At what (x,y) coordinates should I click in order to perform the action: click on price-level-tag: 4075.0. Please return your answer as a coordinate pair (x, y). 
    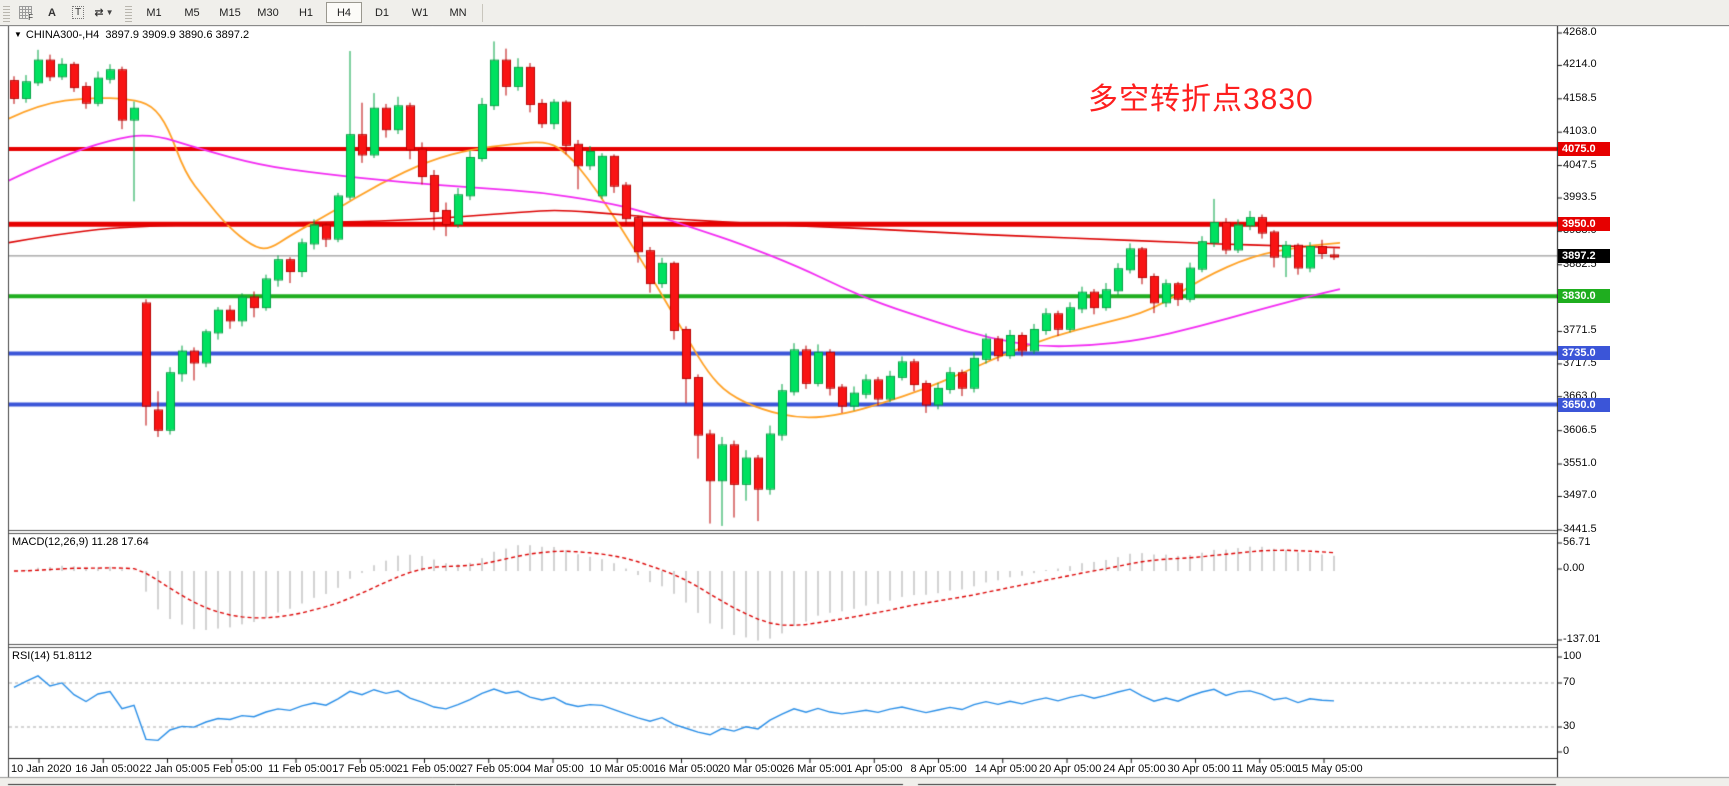
    Looking at the image, I should click on (1584, 149).